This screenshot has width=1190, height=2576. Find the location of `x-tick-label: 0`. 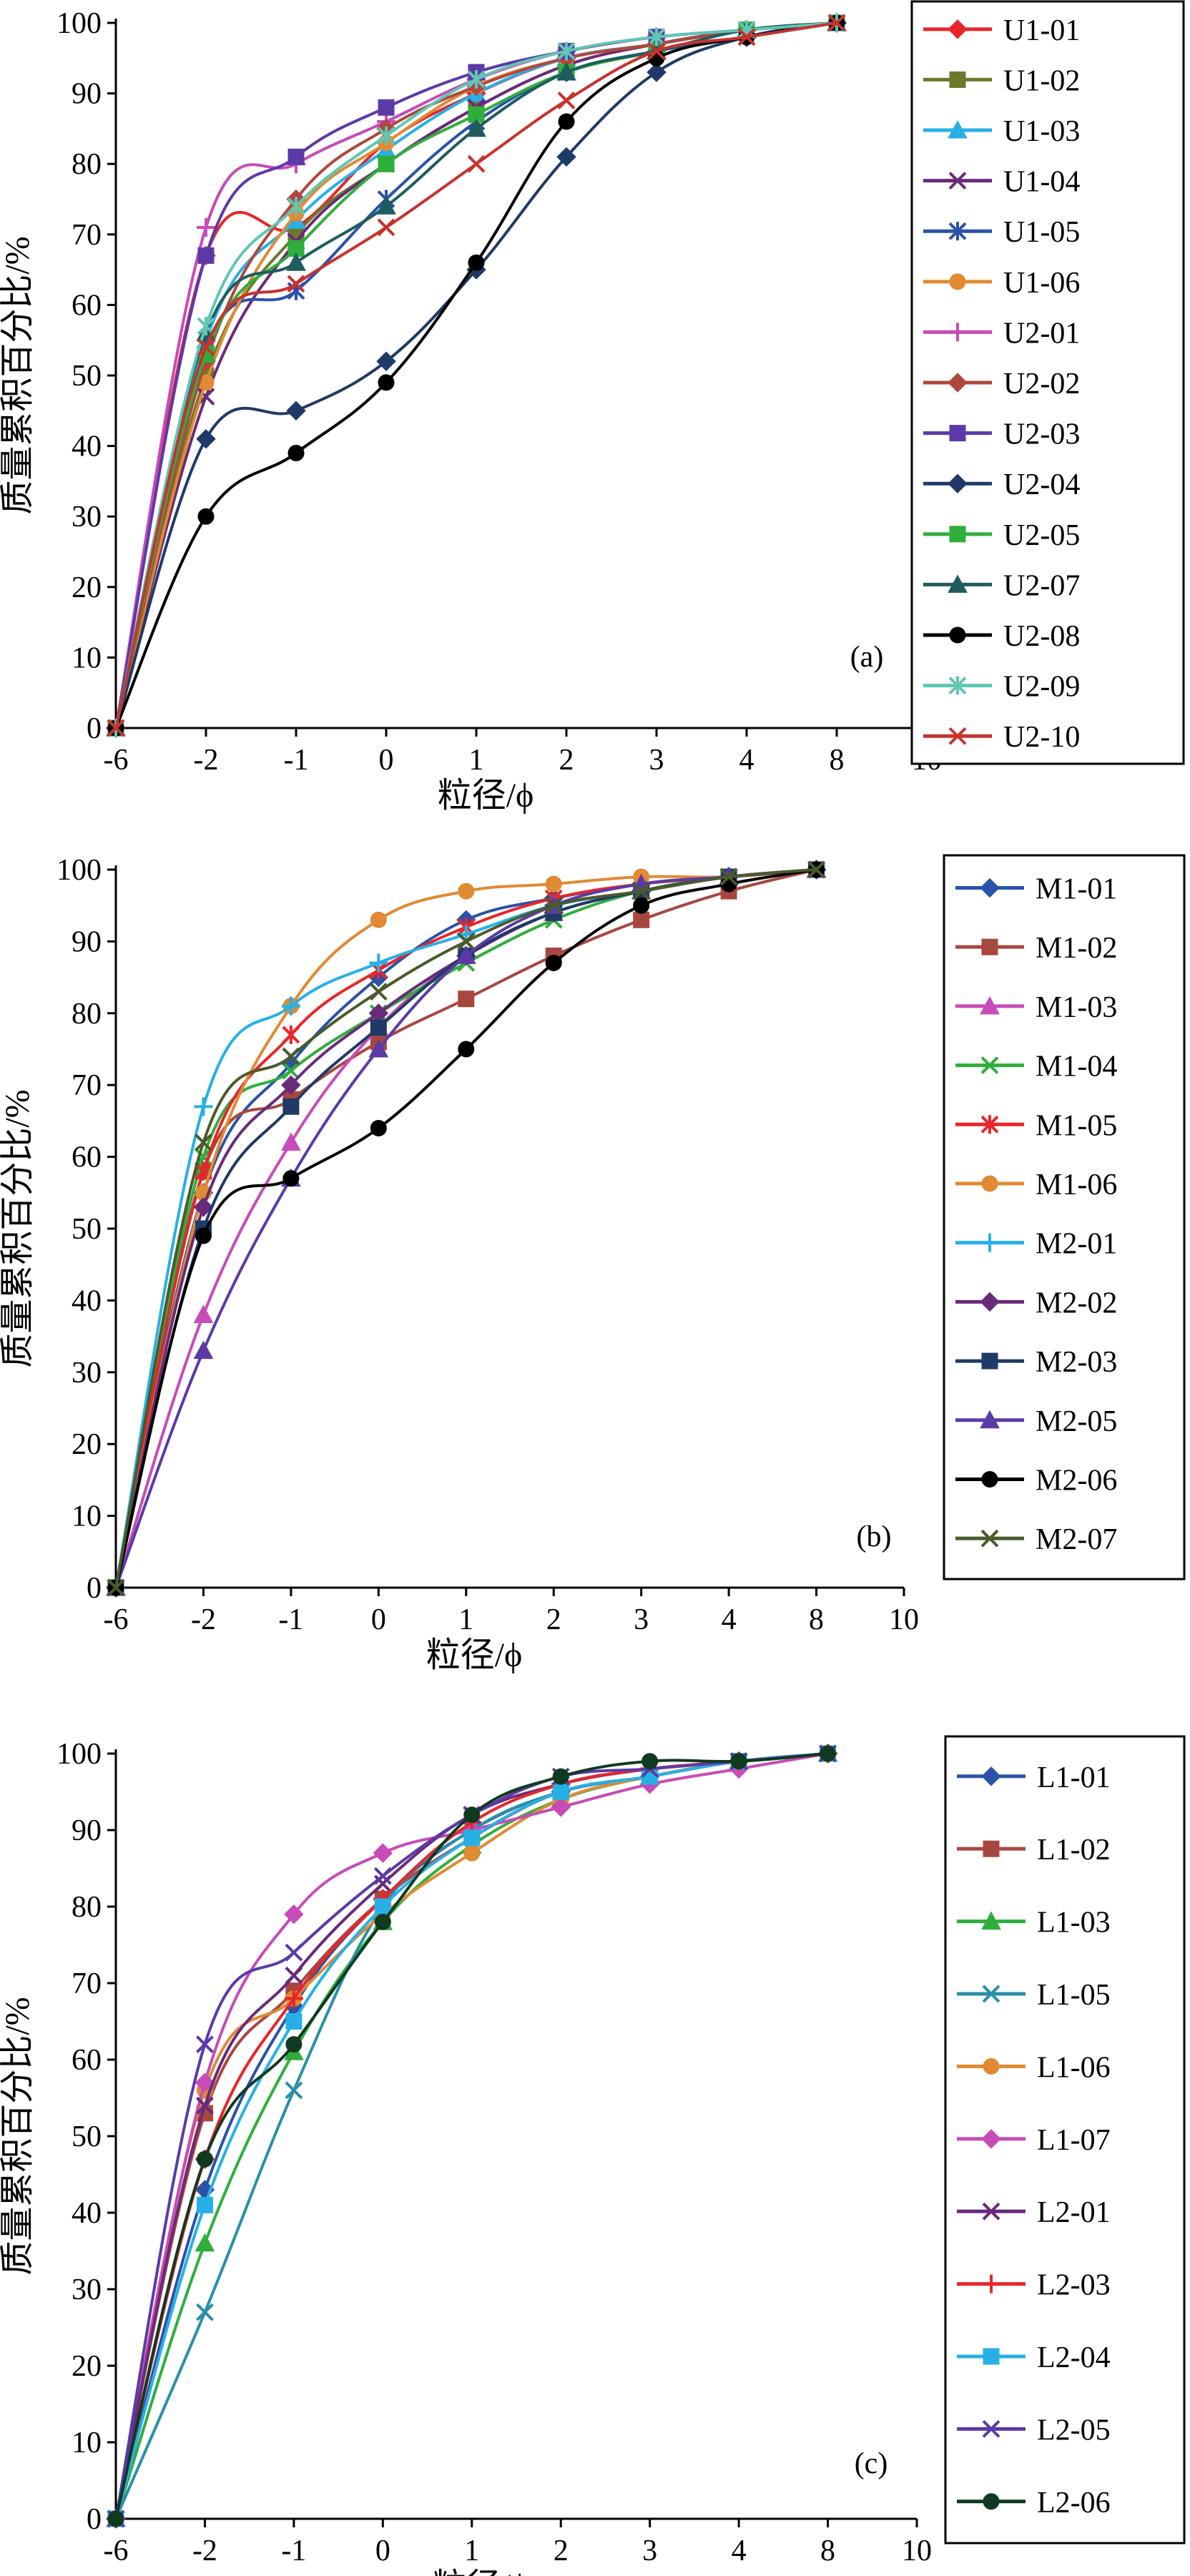

x-tick-label: 0 is located at coordinates (378, 1620).